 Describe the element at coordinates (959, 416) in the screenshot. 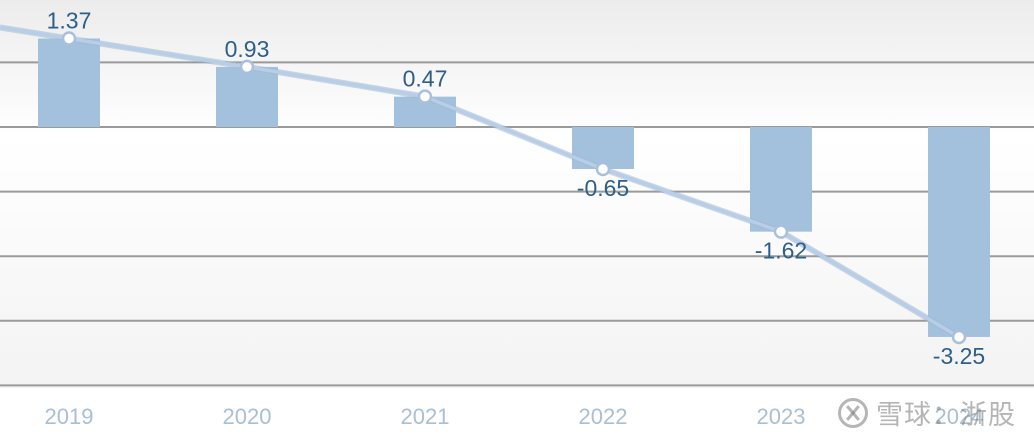

I see `x-tick-label: 2024` at that location.